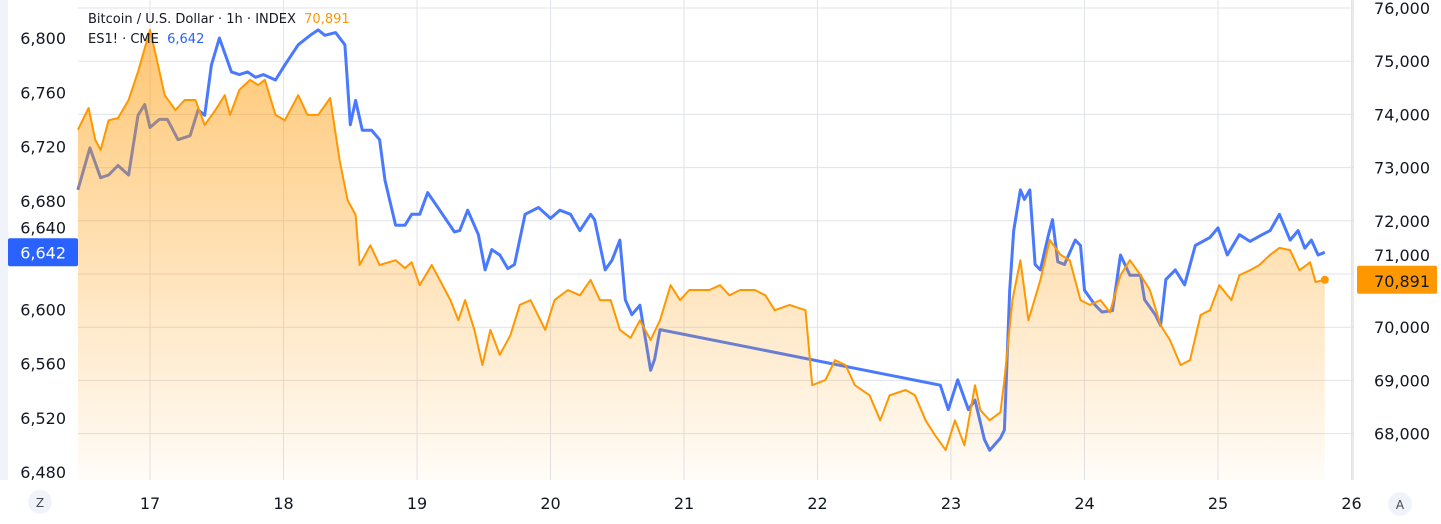 The width and height of the screenshot is (1441, 524). Describe the element at coordinates (1402, 221) in the screenshot. I see `right-axis-tick-label: 72,000` at that location.